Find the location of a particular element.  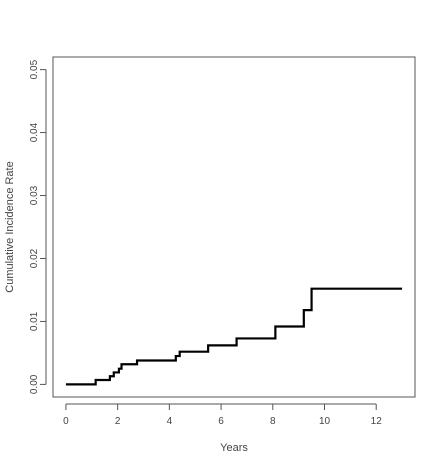

y-axis: 0.00 0.01 0.02 0.03 0.04 0.05 is located at coordinates (38, 226).